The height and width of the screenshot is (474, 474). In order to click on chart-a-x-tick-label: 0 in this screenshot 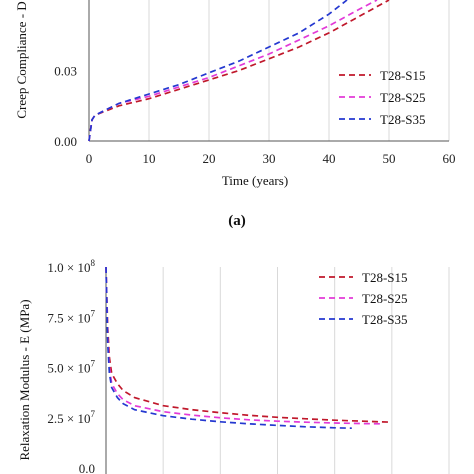, I will do `click(89, 158)`.